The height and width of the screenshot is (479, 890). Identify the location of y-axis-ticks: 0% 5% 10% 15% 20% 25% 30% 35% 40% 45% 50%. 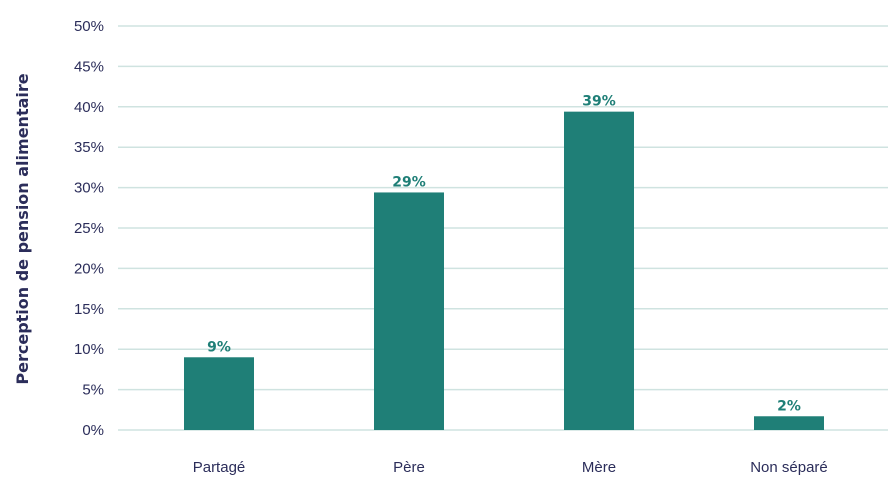
(89, 228).